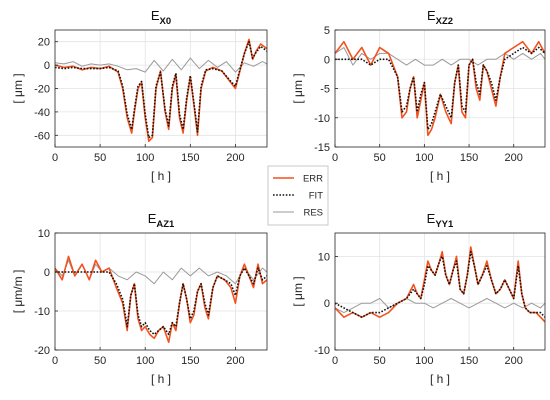 This screenshot has height=400, width=550. I want to click on chart-title: EAZ1, so click(161, 220).